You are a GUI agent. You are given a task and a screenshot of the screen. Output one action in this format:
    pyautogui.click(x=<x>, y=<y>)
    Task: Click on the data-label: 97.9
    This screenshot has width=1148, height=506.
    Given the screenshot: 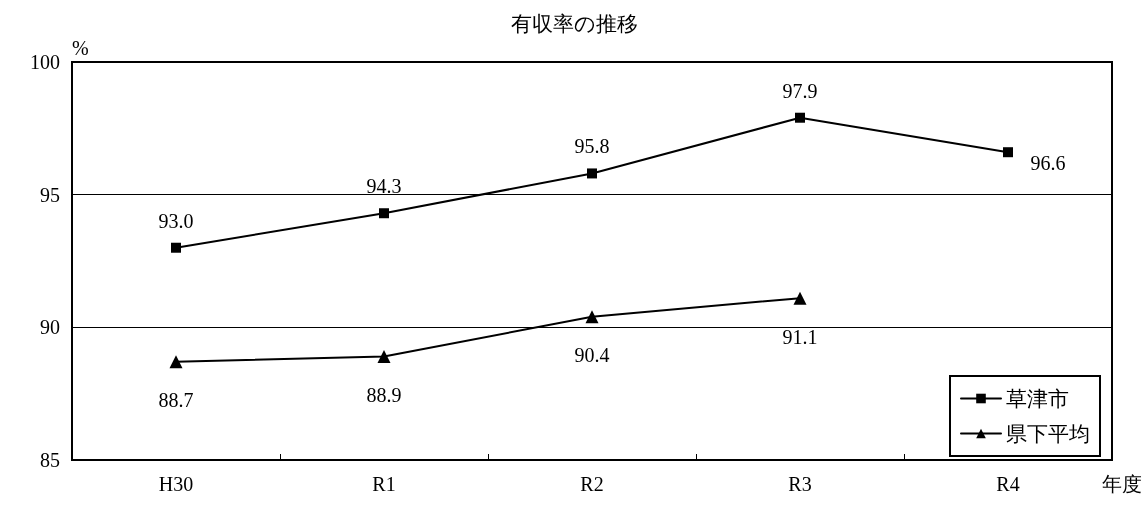 What is the action you would take?
    pyautogui.click(x=800, y=90)
    